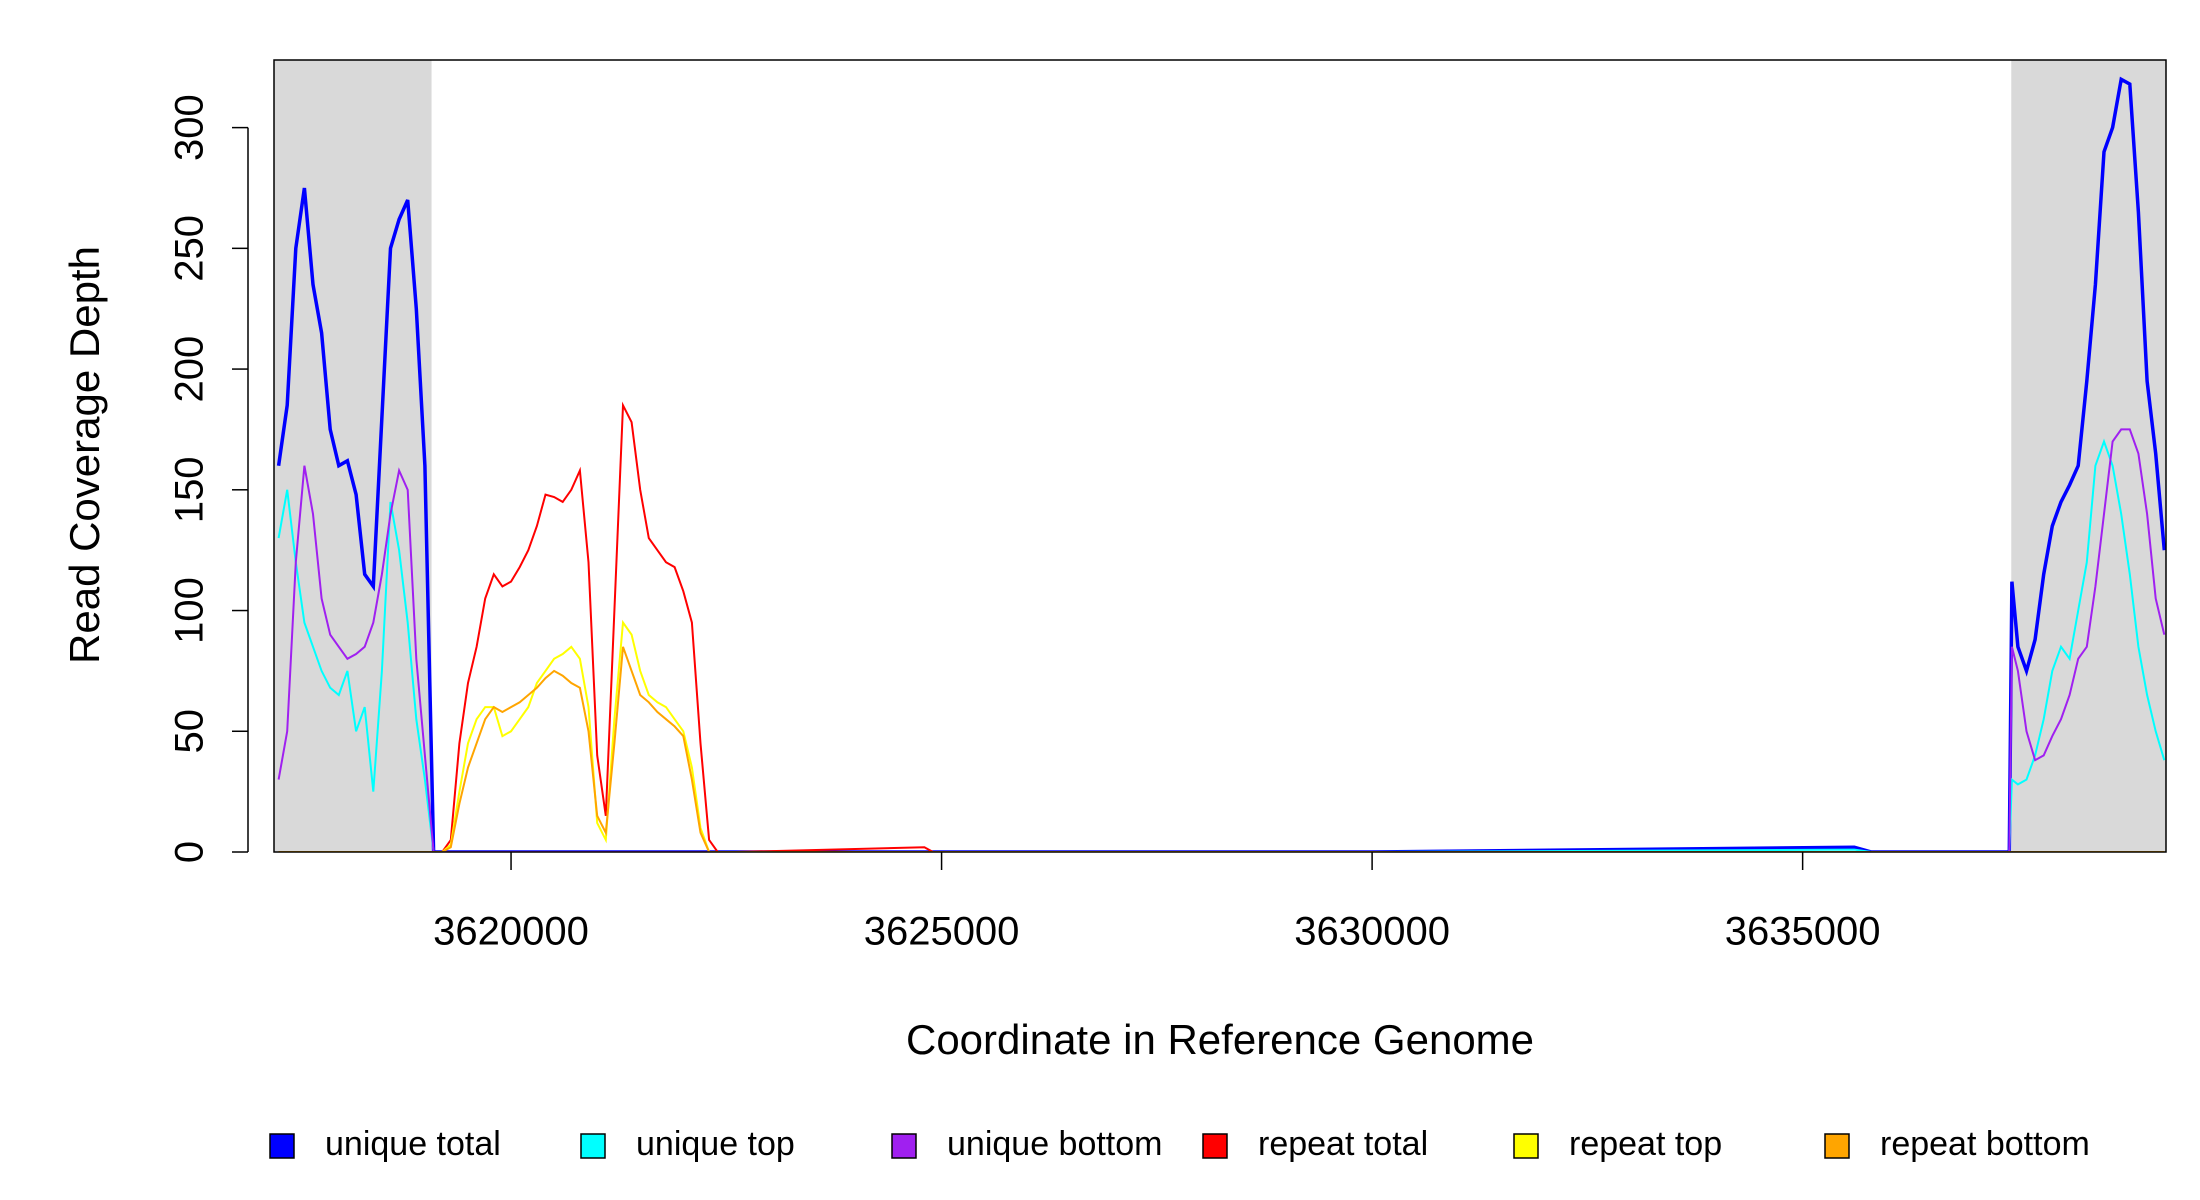  Describe the element at coordinates (413, 1144) in the screenshot. I see `legend-label: unique total` at that location.